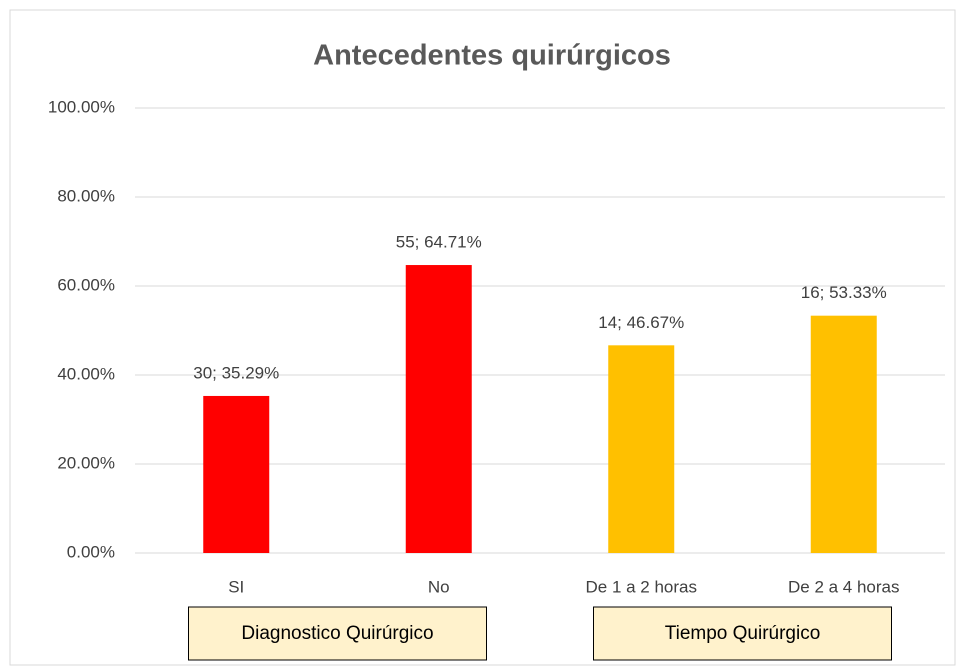 This screenshot has width=965, height=671. What do you see at coordinates (844, 586) in the screenshot?
I see `x-tick-label: De 2 a 4 horas` at bounding box center [844, 586].